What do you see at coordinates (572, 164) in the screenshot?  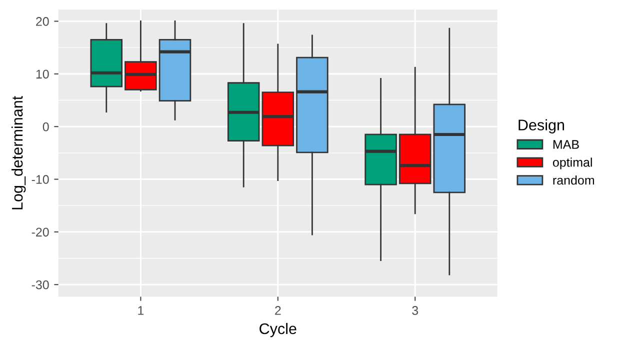 I see `legend-label: optimal` at bounding box center [572, 164].